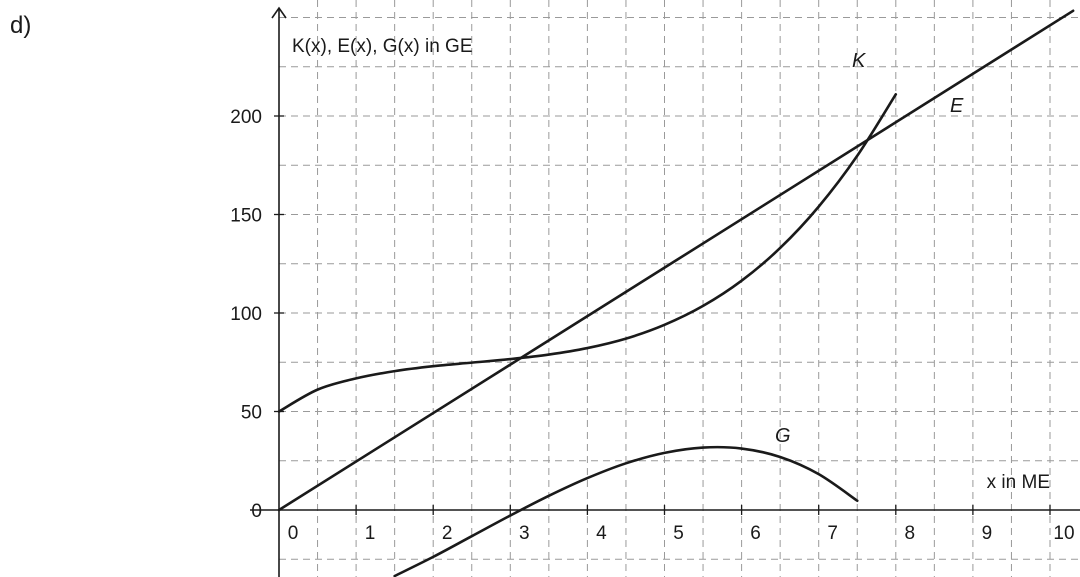 The height and width of the screenshot is (577, 1080). What do you see at coordinates (447, 533) in the screenshot?
I see `x-tick-label: 2` at bounding box center [447, 533].